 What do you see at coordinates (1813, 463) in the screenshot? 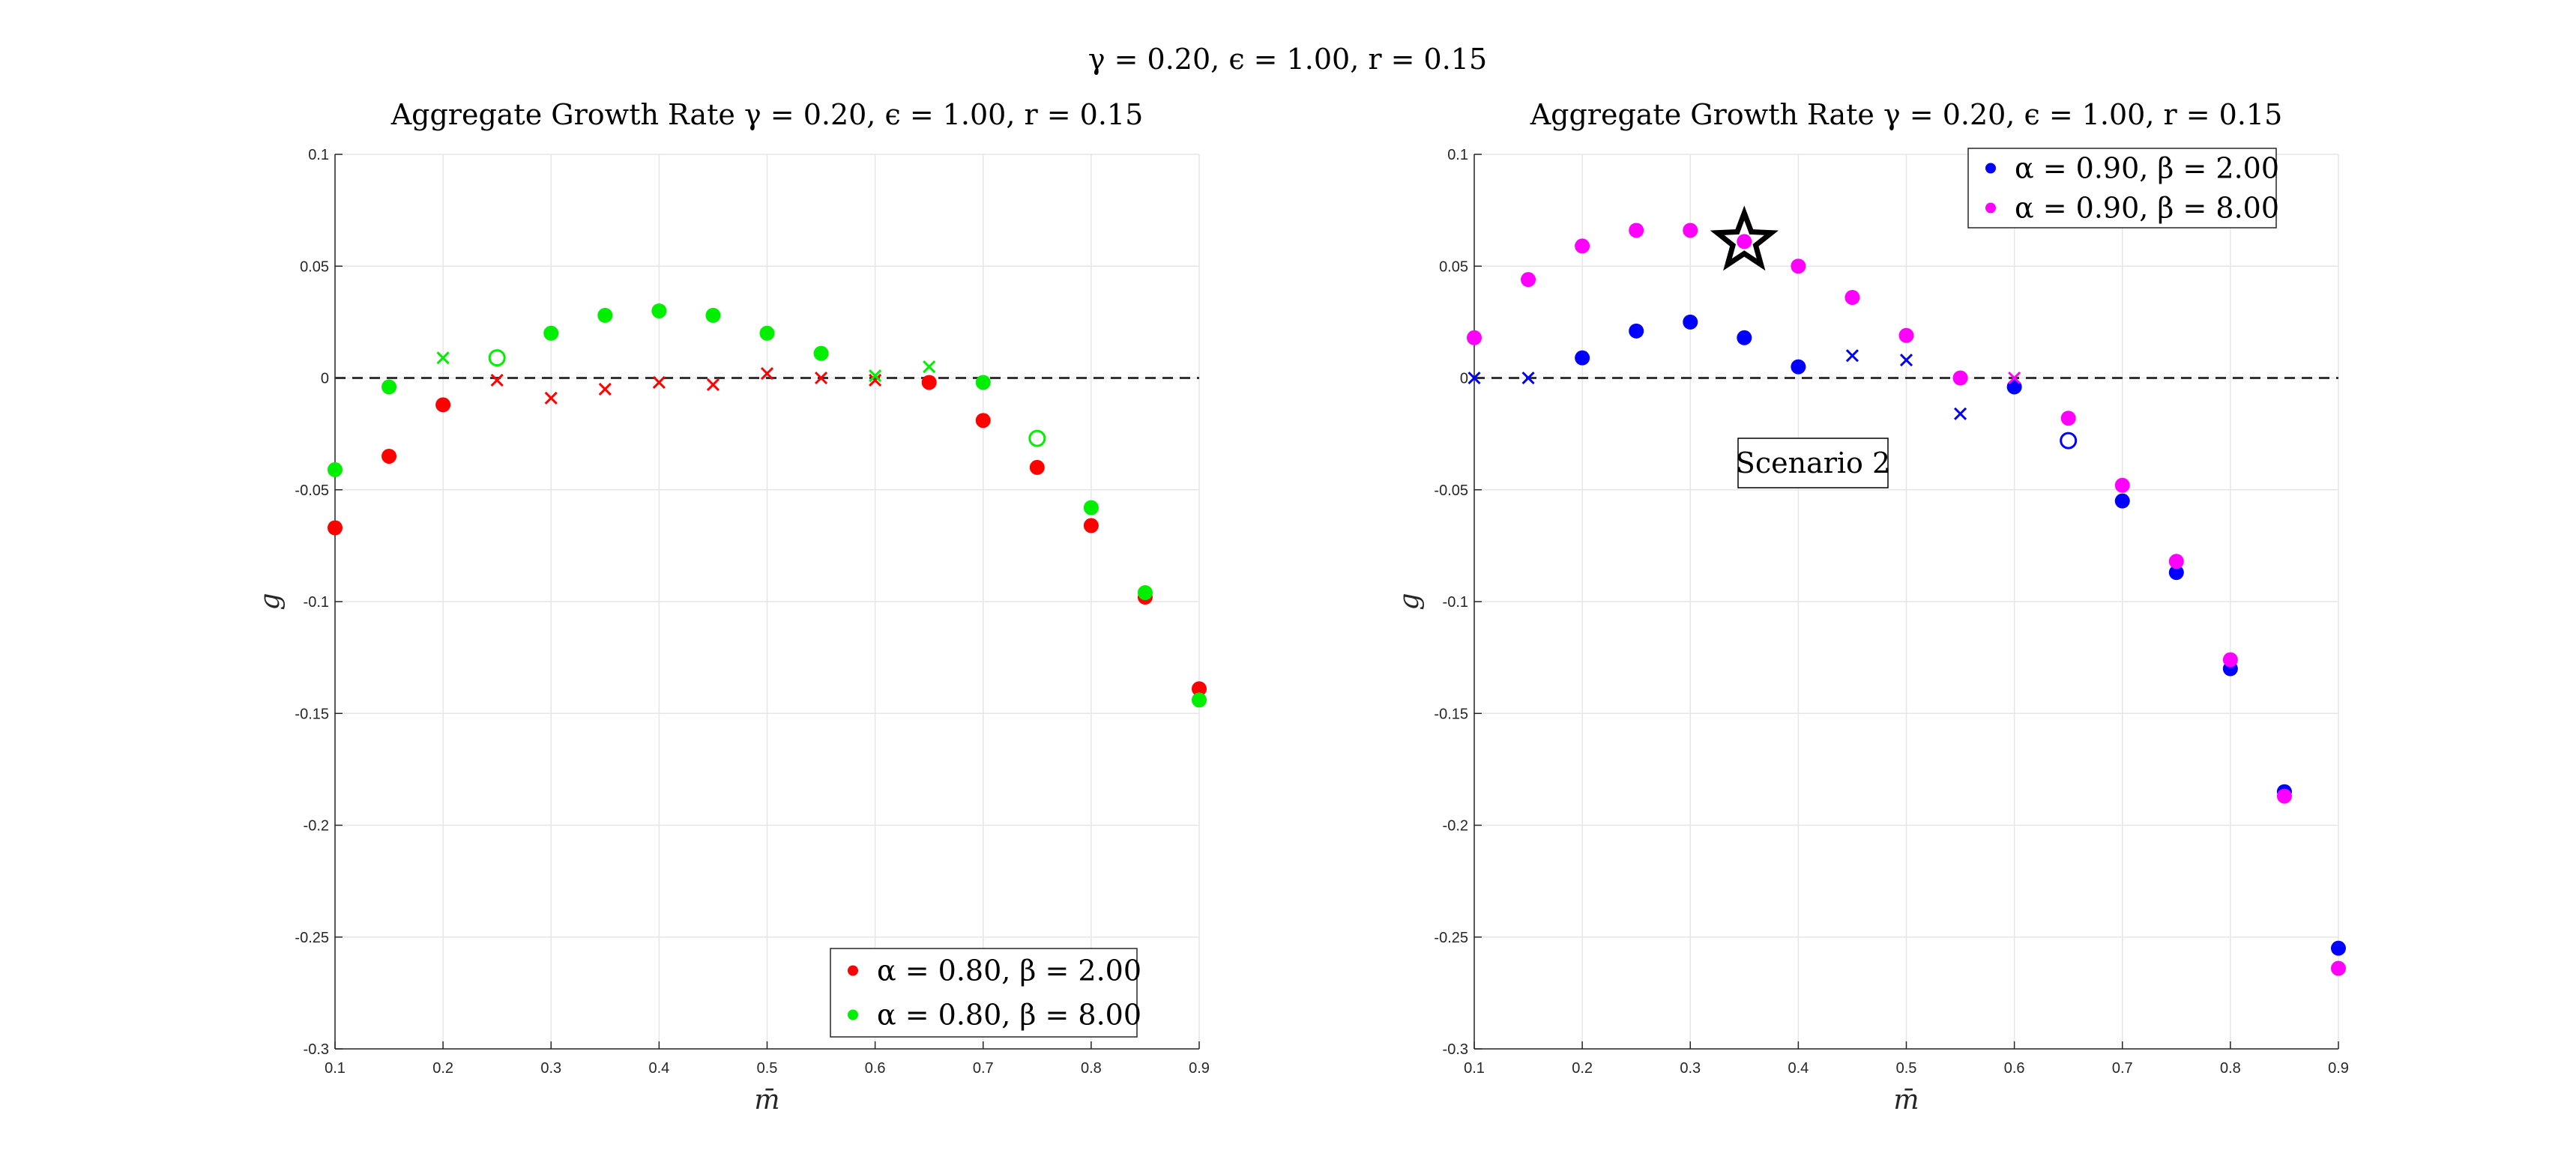
I see `scenario-annotation-box` at bounding box center [1813, 463].